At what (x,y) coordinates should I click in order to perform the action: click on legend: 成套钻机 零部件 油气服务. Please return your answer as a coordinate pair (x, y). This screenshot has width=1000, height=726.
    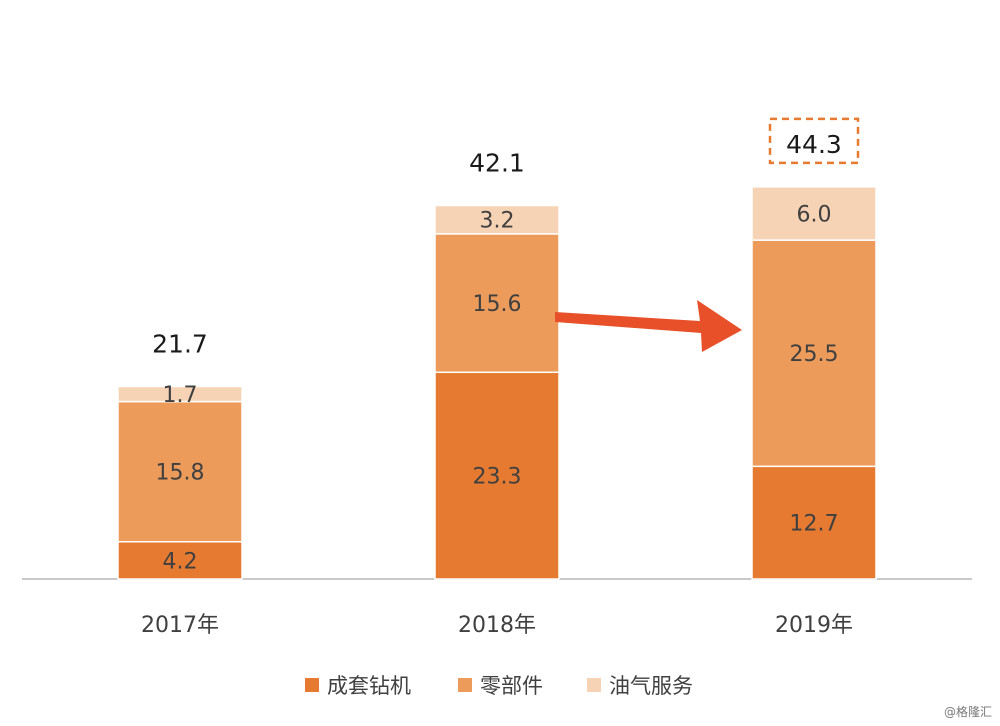
    Looking at the image, I should click on (499, 686).